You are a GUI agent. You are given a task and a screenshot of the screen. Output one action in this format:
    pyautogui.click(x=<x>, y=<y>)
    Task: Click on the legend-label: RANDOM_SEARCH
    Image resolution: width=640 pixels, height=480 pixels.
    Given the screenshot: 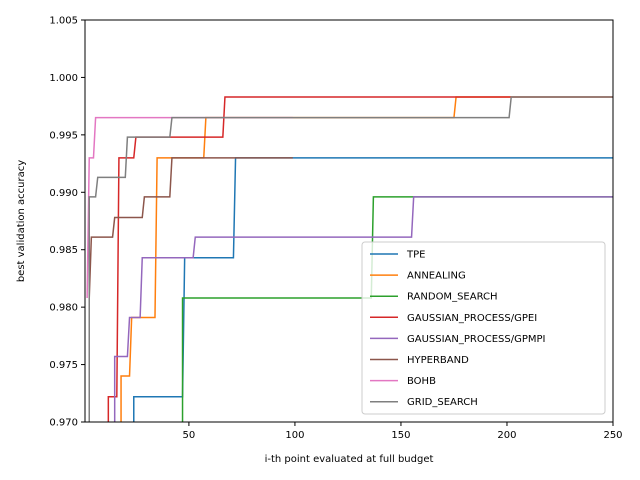 What is the action you would take?
    pyautogui.click(x=452, y=297)
    